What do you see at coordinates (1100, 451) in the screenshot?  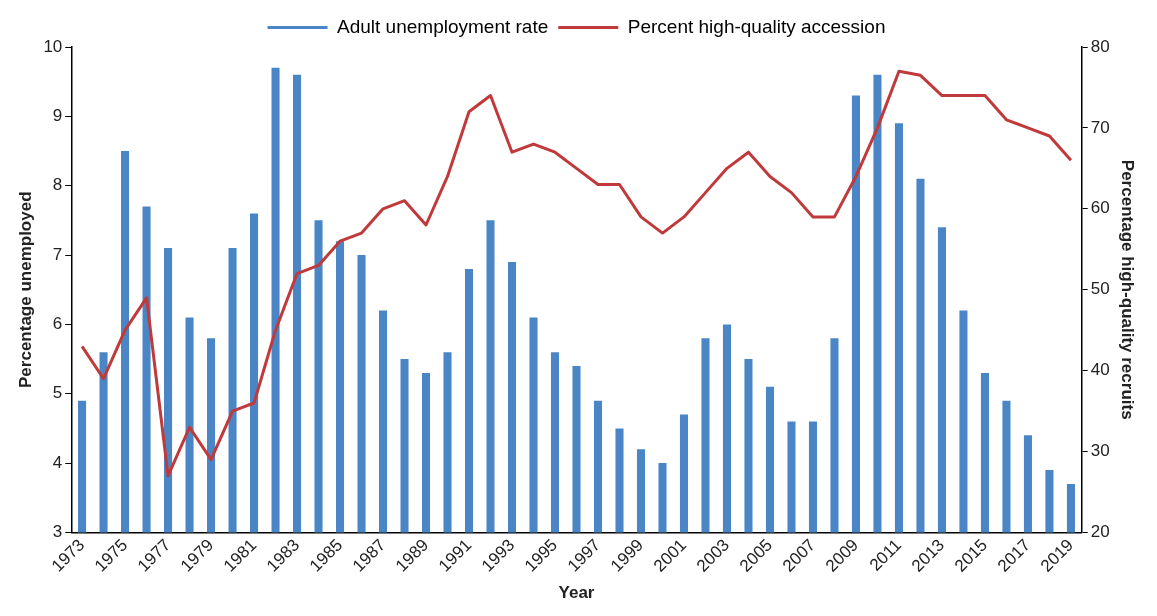 I see `y2-tick-label: 30` at bounding box center [1100, 451].